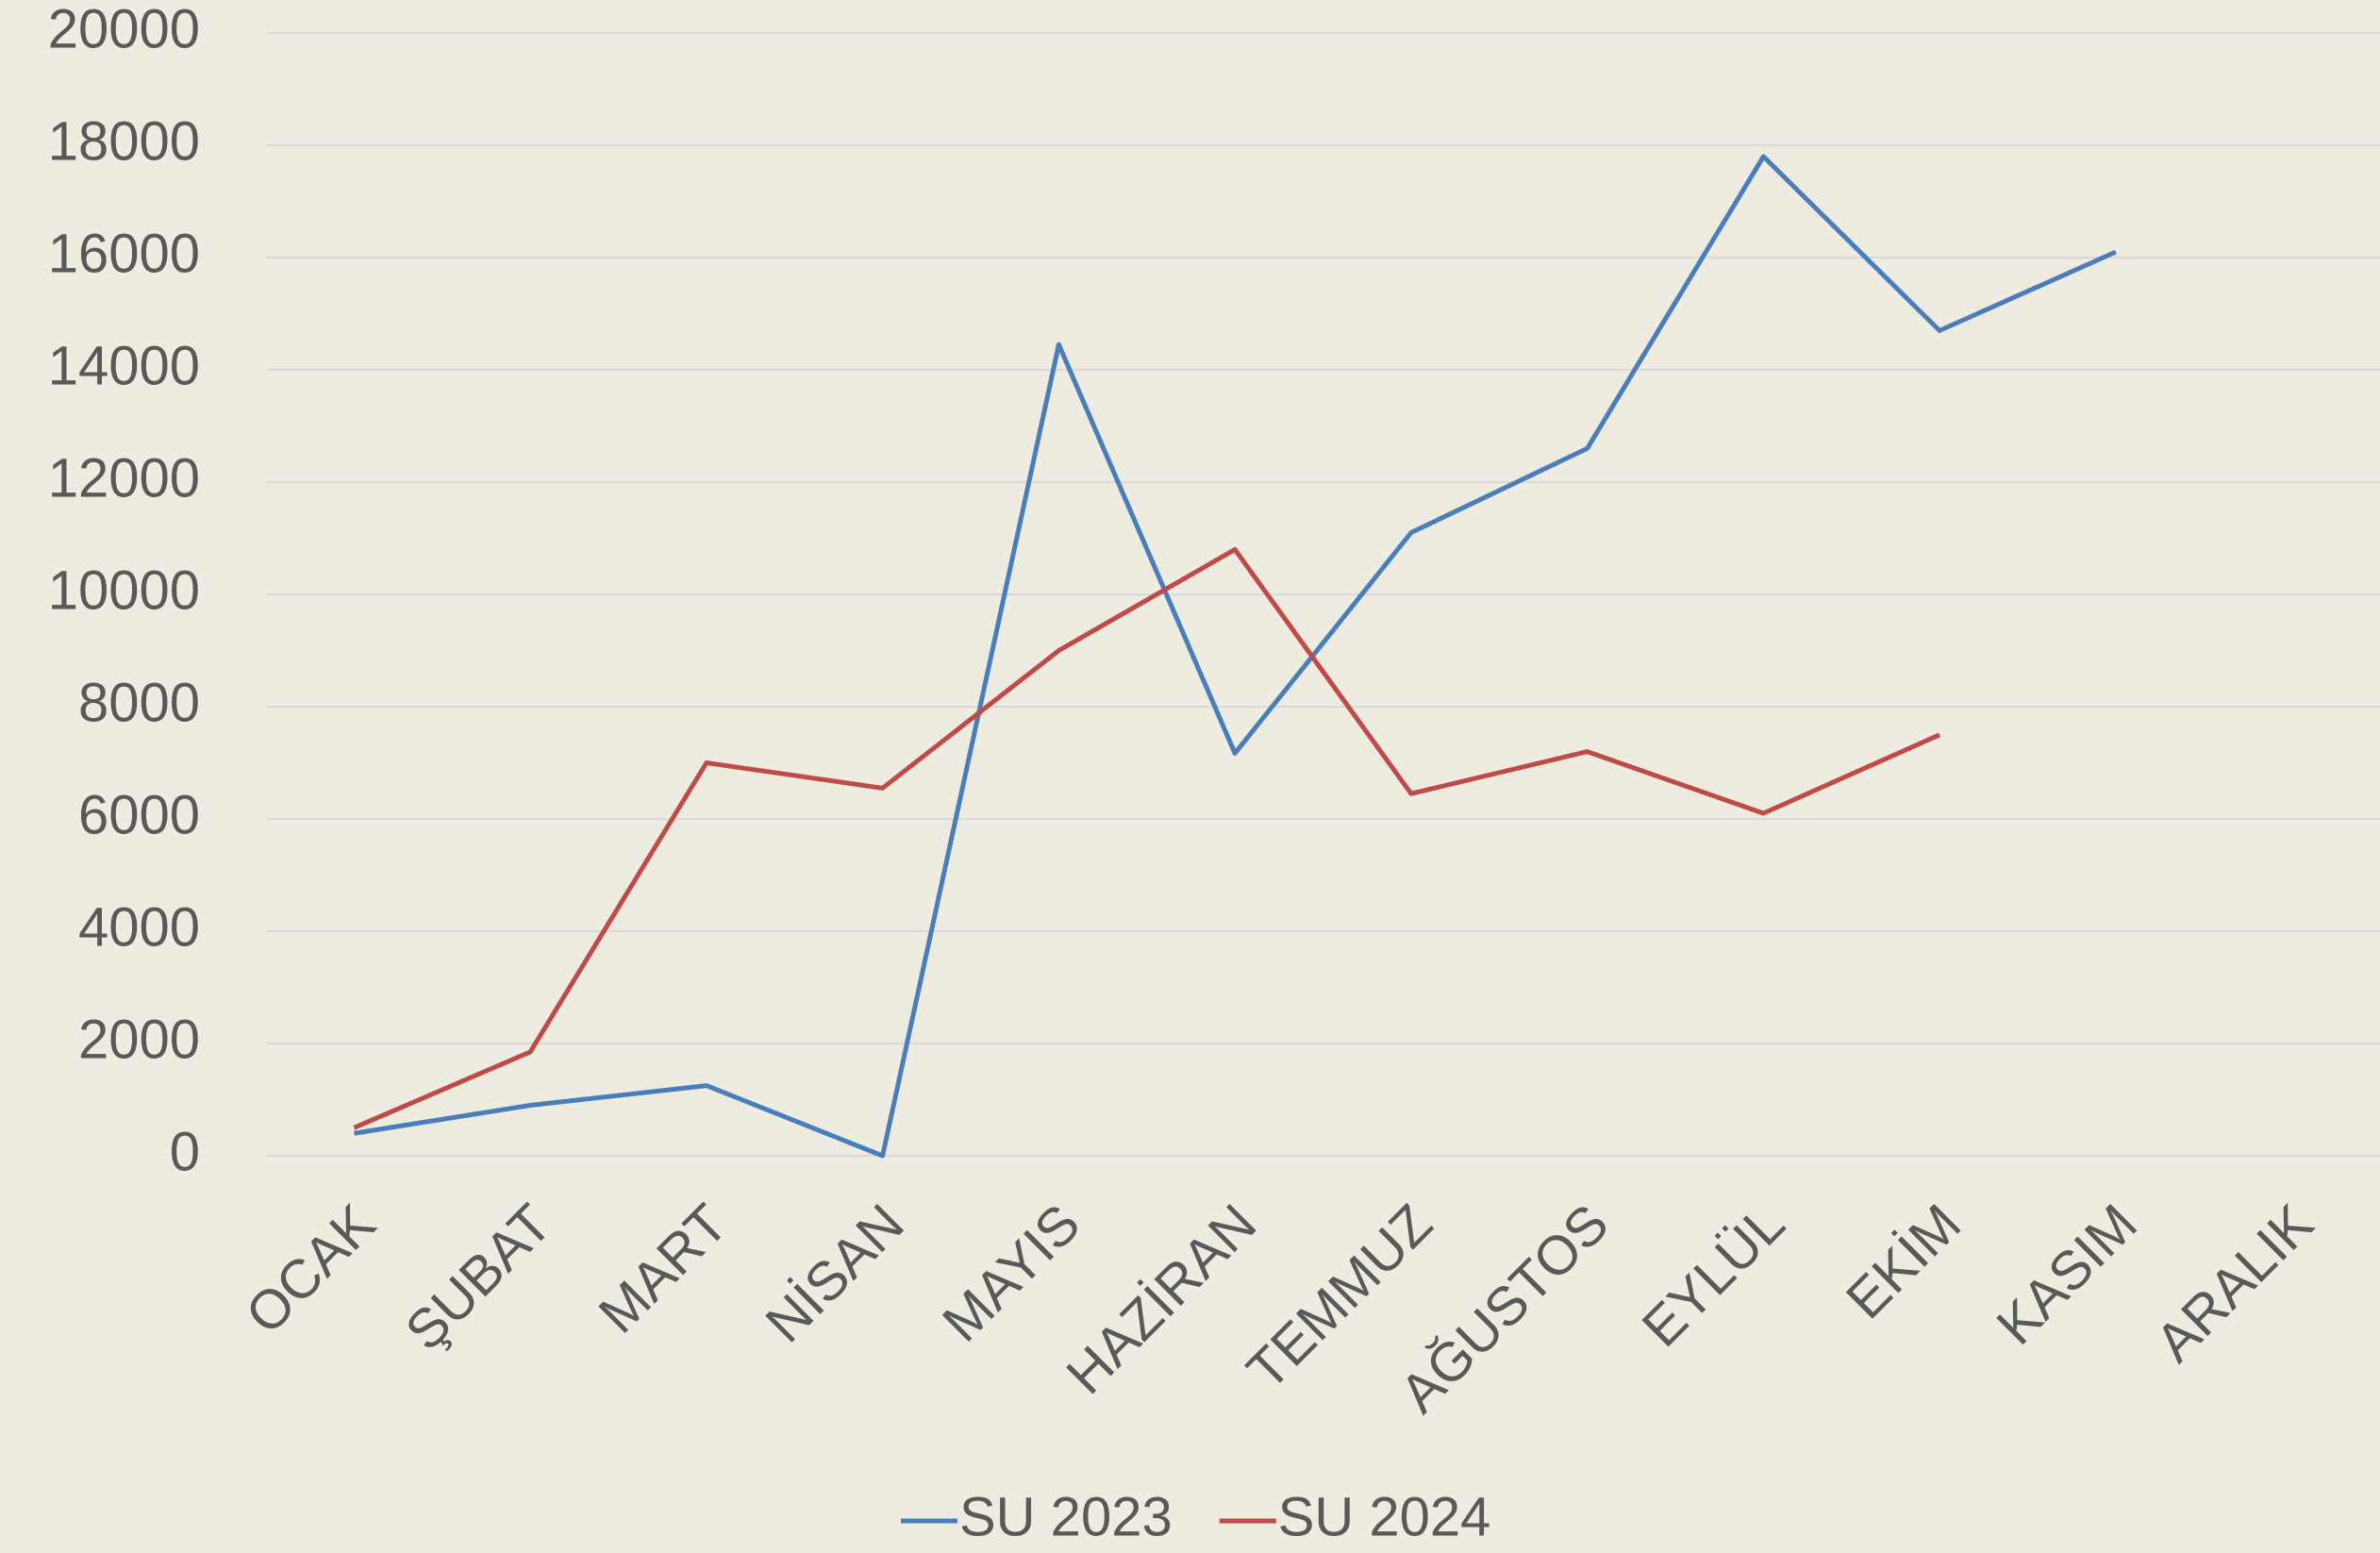 This screenshot has height=1553, width=2380. I want to click on y-tick-label: 10000, so click(124, 590).